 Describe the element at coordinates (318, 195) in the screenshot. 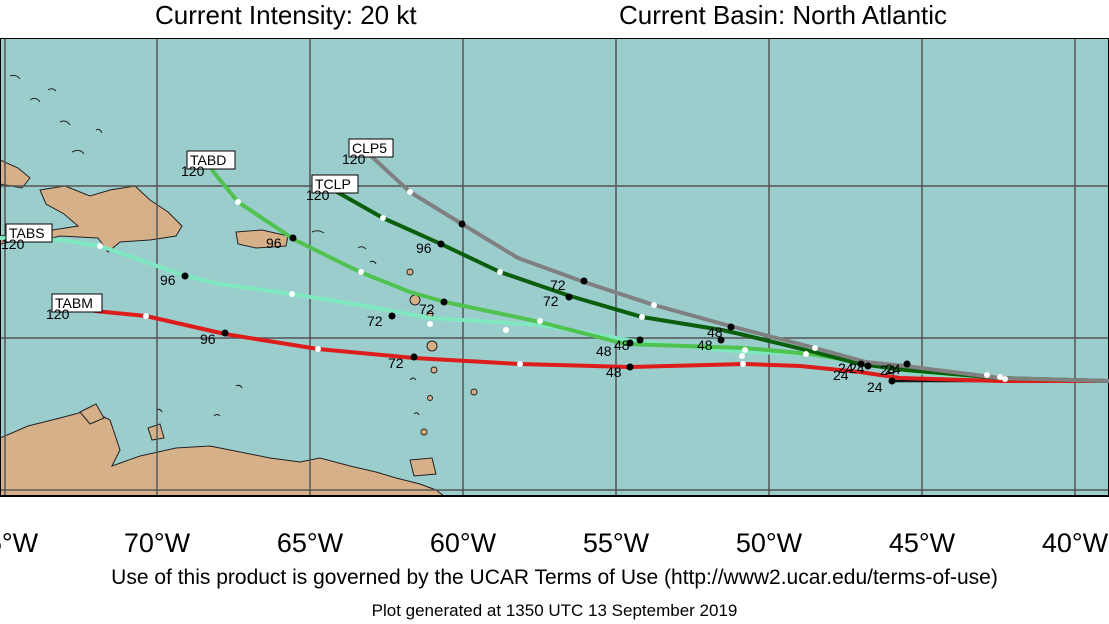

I see `tclp-end-hour: 120` at that location.